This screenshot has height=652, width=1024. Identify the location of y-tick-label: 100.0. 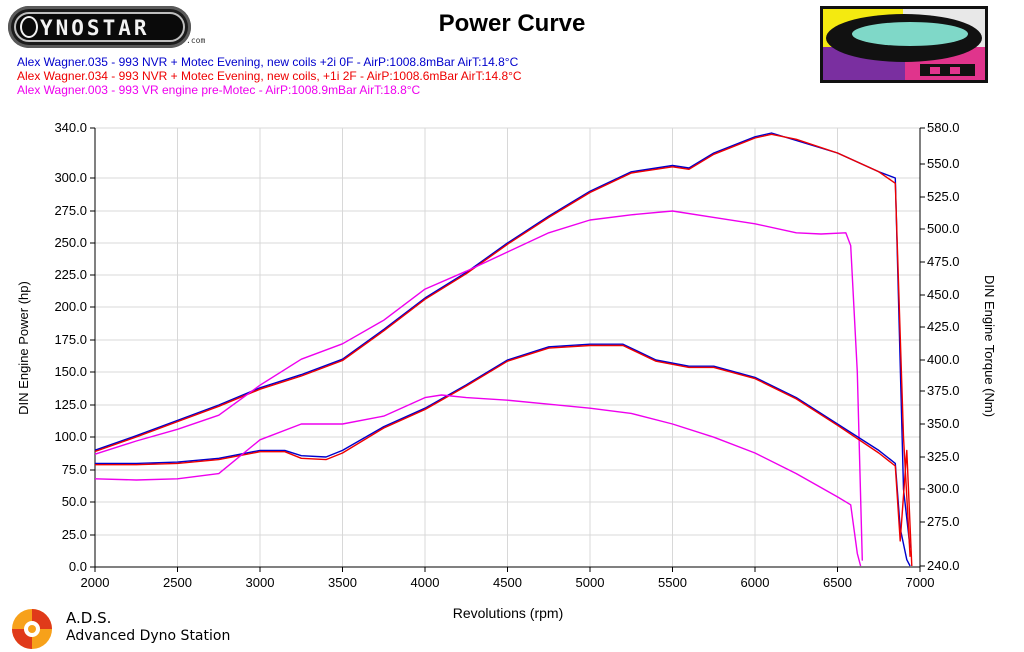
(70, 436).